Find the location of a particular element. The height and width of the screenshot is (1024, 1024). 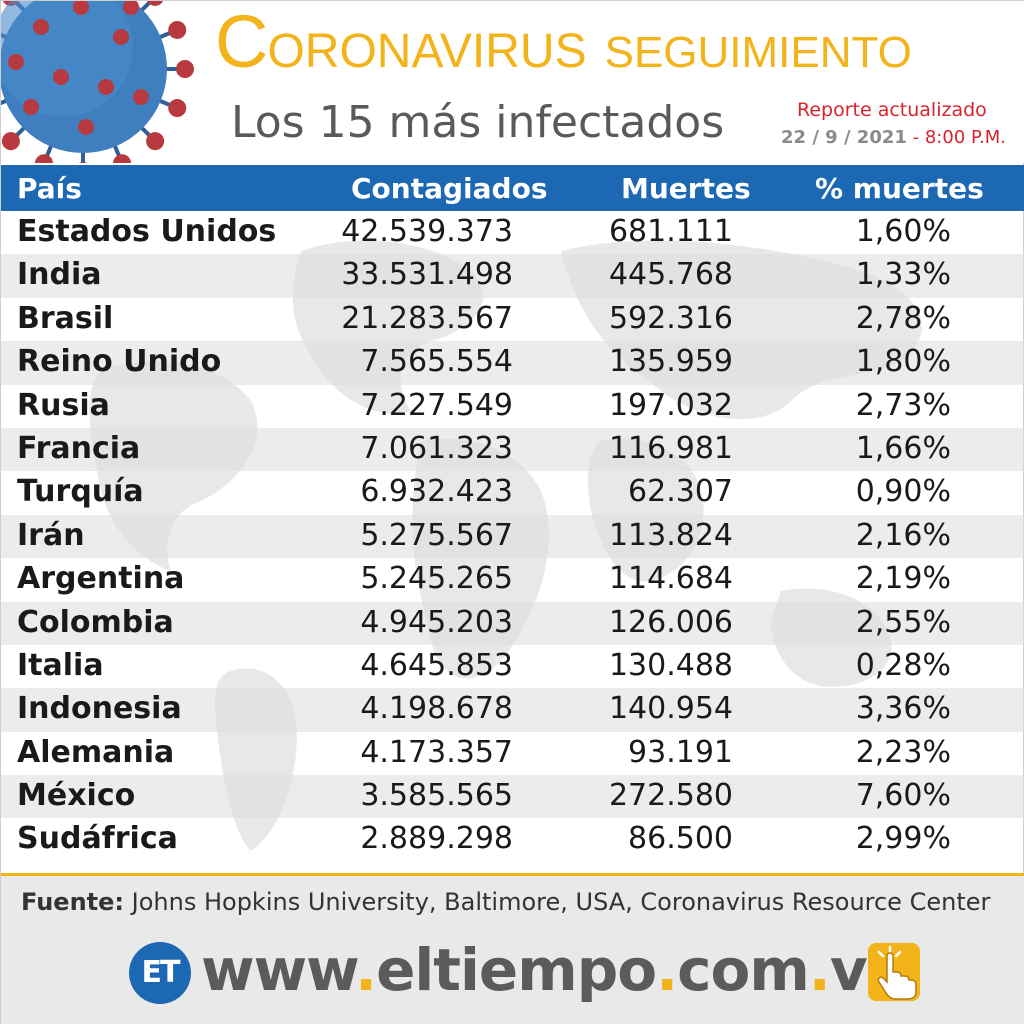

table-row: Argentina 5.245.265 114.684 2,19% is located at coordinates (512, 579).